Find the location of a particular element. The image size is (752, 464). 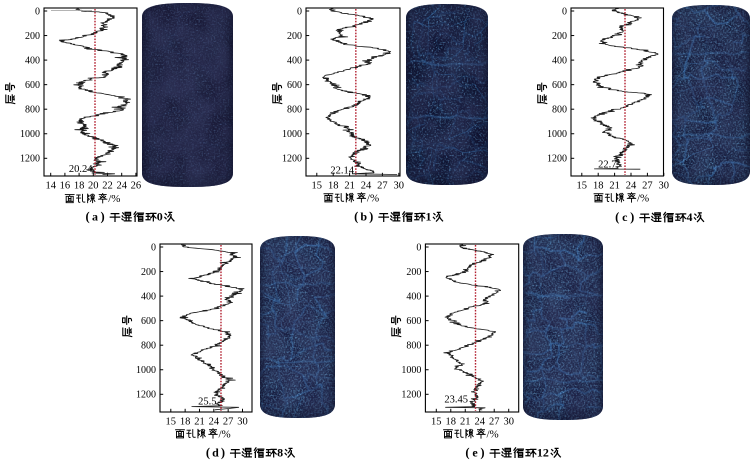

svg-text: 12 is located at coordinates (543, 453).